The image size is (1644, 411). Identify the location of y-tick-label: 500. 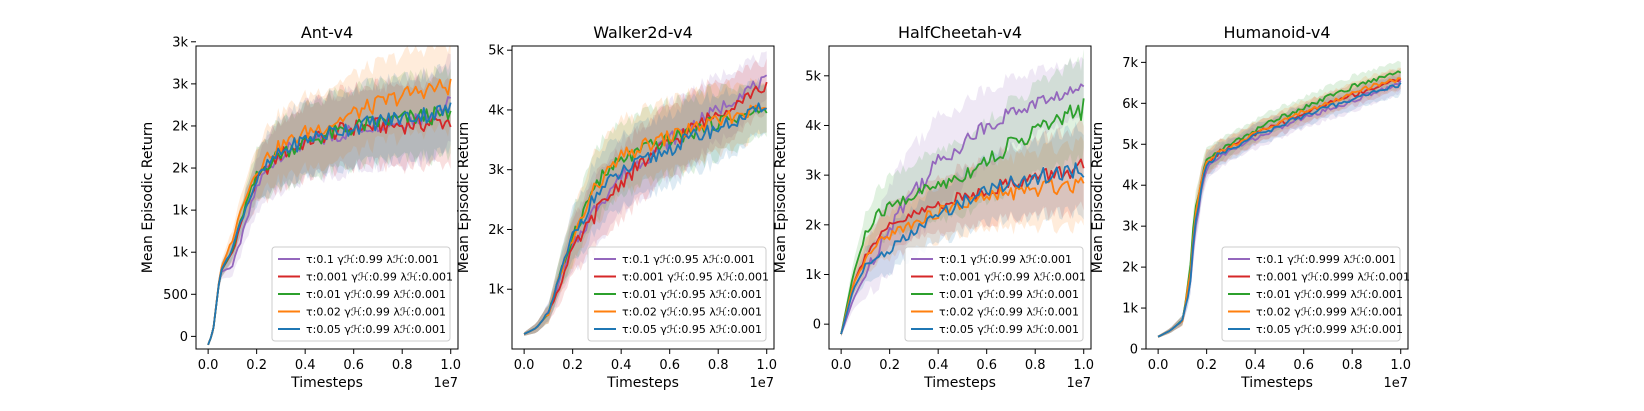
(175, 295).